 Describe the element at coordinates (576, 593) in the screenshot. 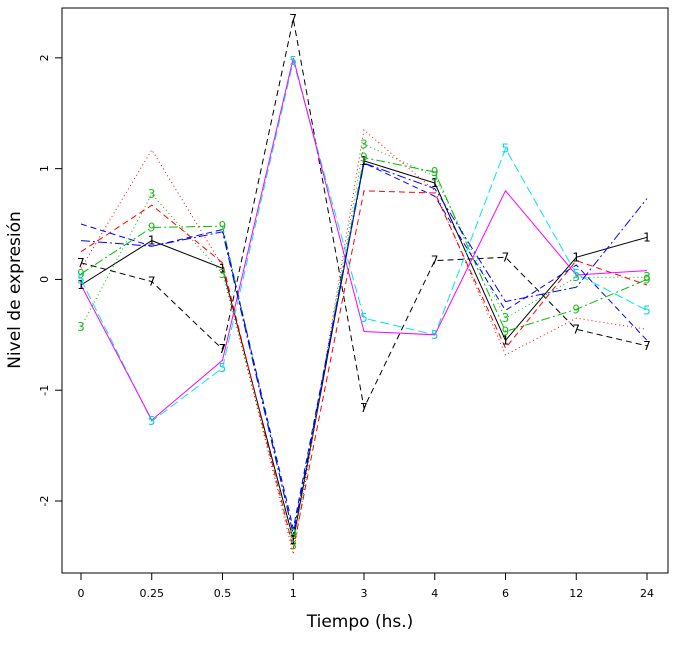

I see `x-tick-label: 12` at that location.